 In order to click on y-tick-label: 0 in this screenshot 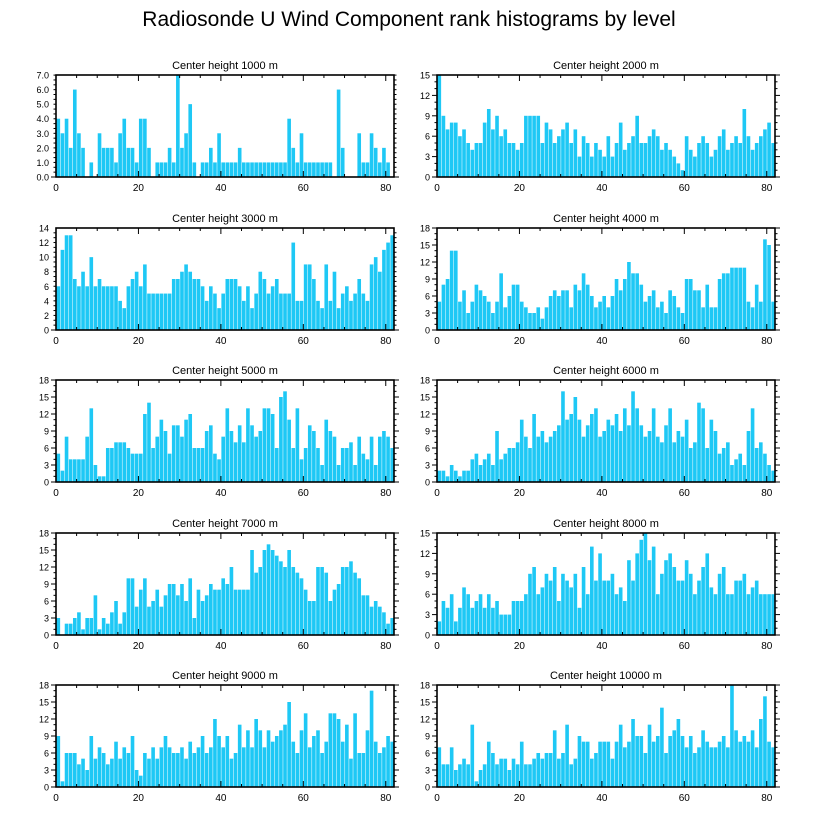, I will do `click(427, 178)`.